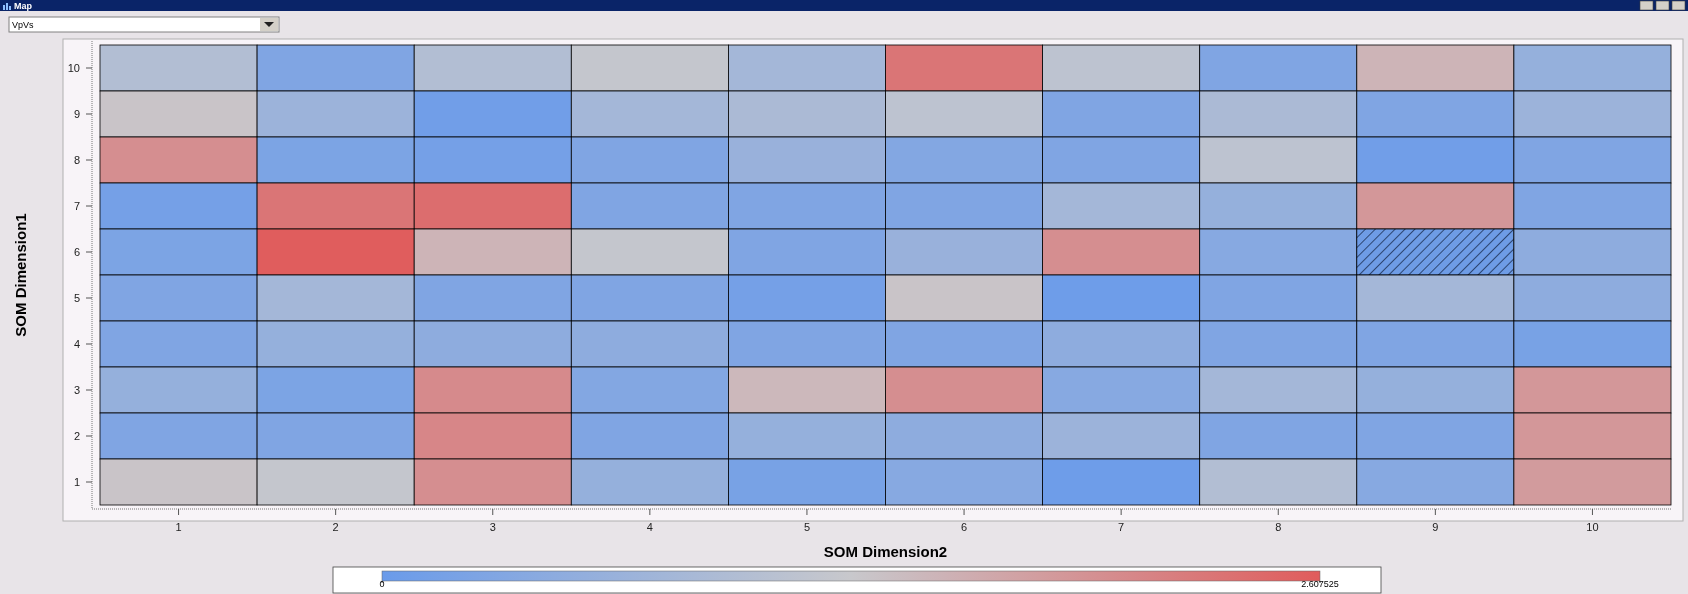  Describe the element at coordinates (178, 527) in the screenshot. I see `x-tick-label: 1` at that location.